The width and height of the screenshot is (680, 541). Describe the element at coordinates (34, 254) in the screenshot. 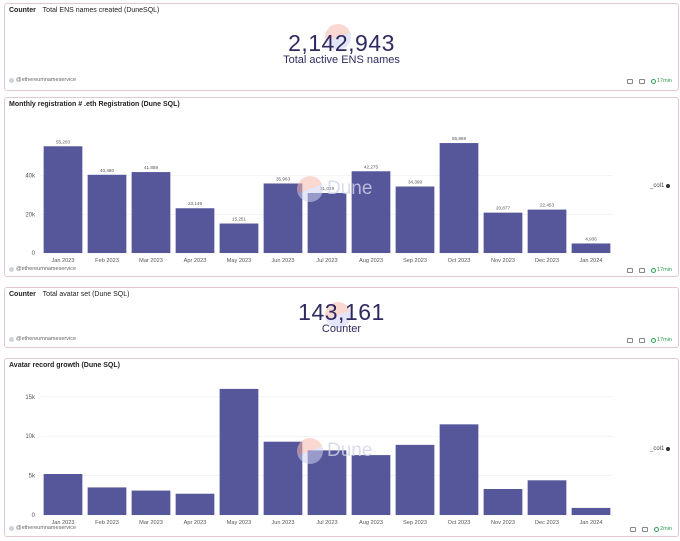

I see `y-tick-label: 0` at that location.